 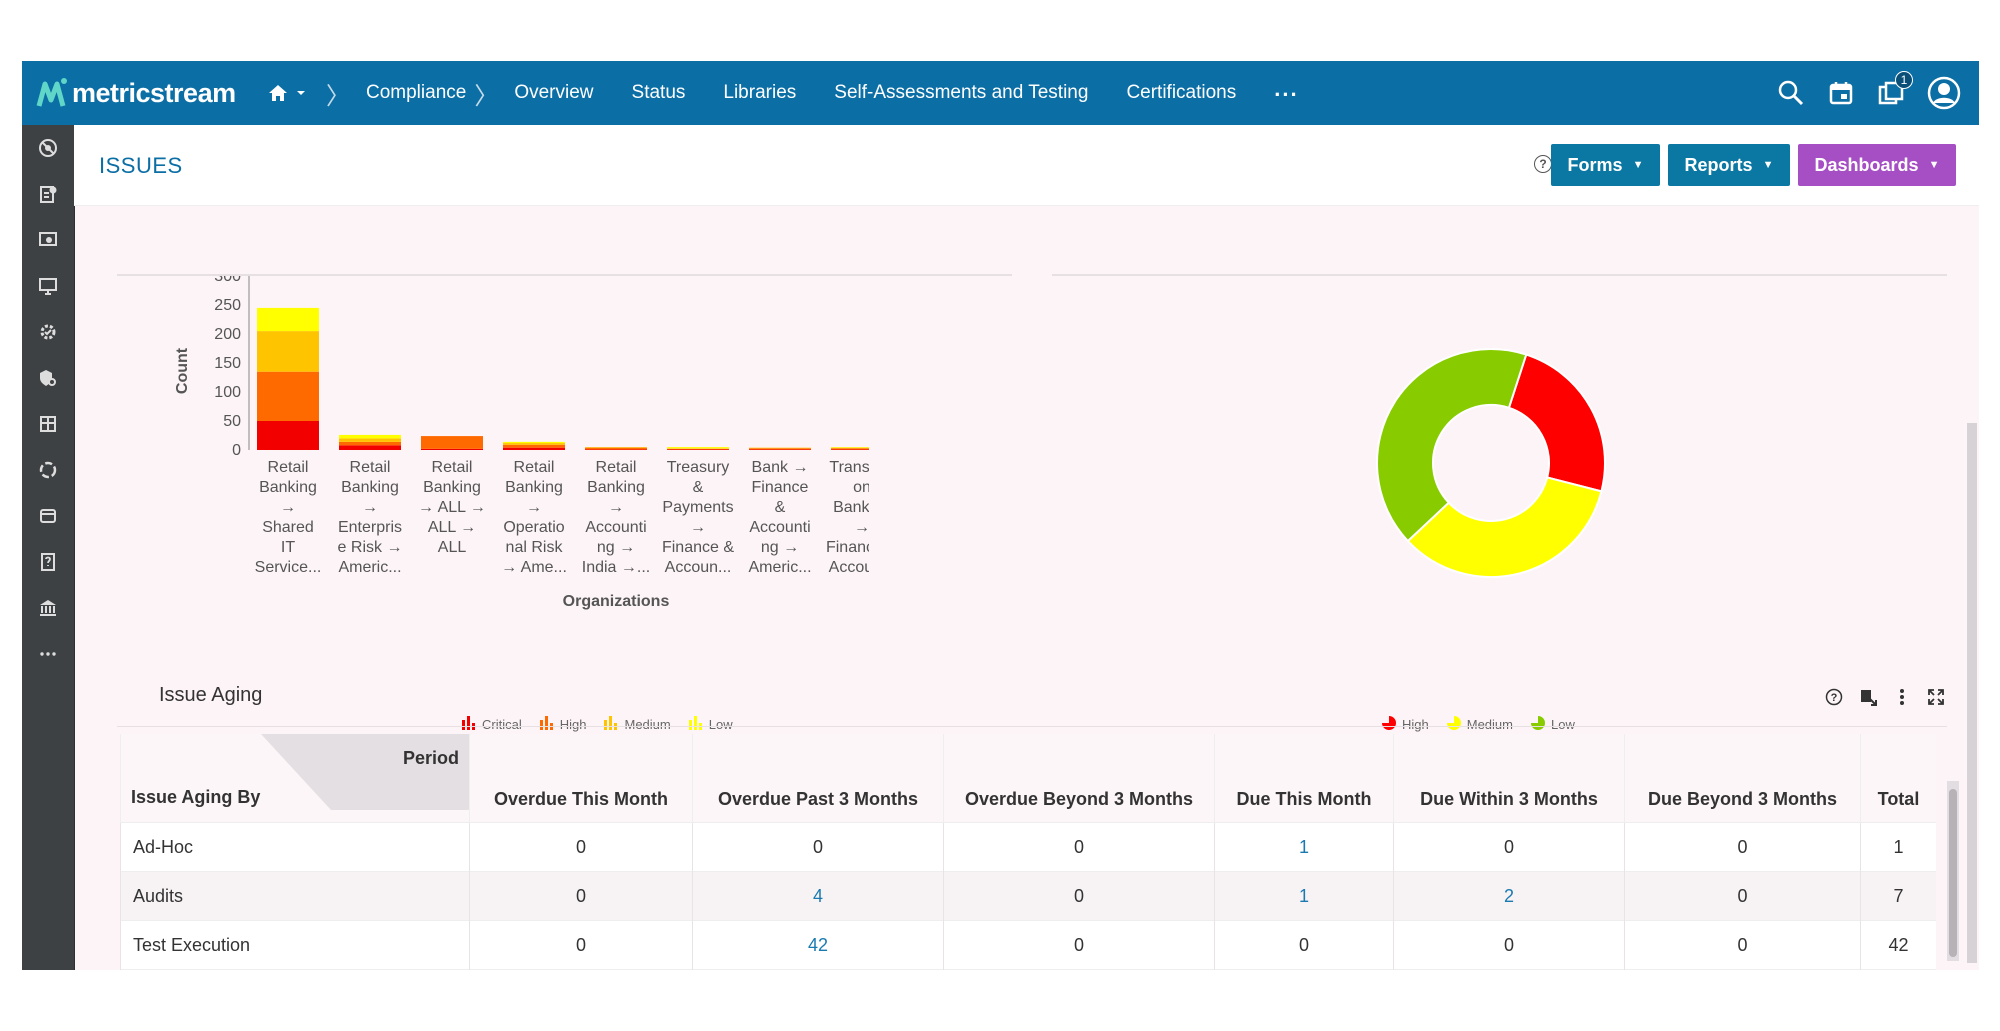 I want to click on user-avatar-icon, so click(x=1944, y=93).